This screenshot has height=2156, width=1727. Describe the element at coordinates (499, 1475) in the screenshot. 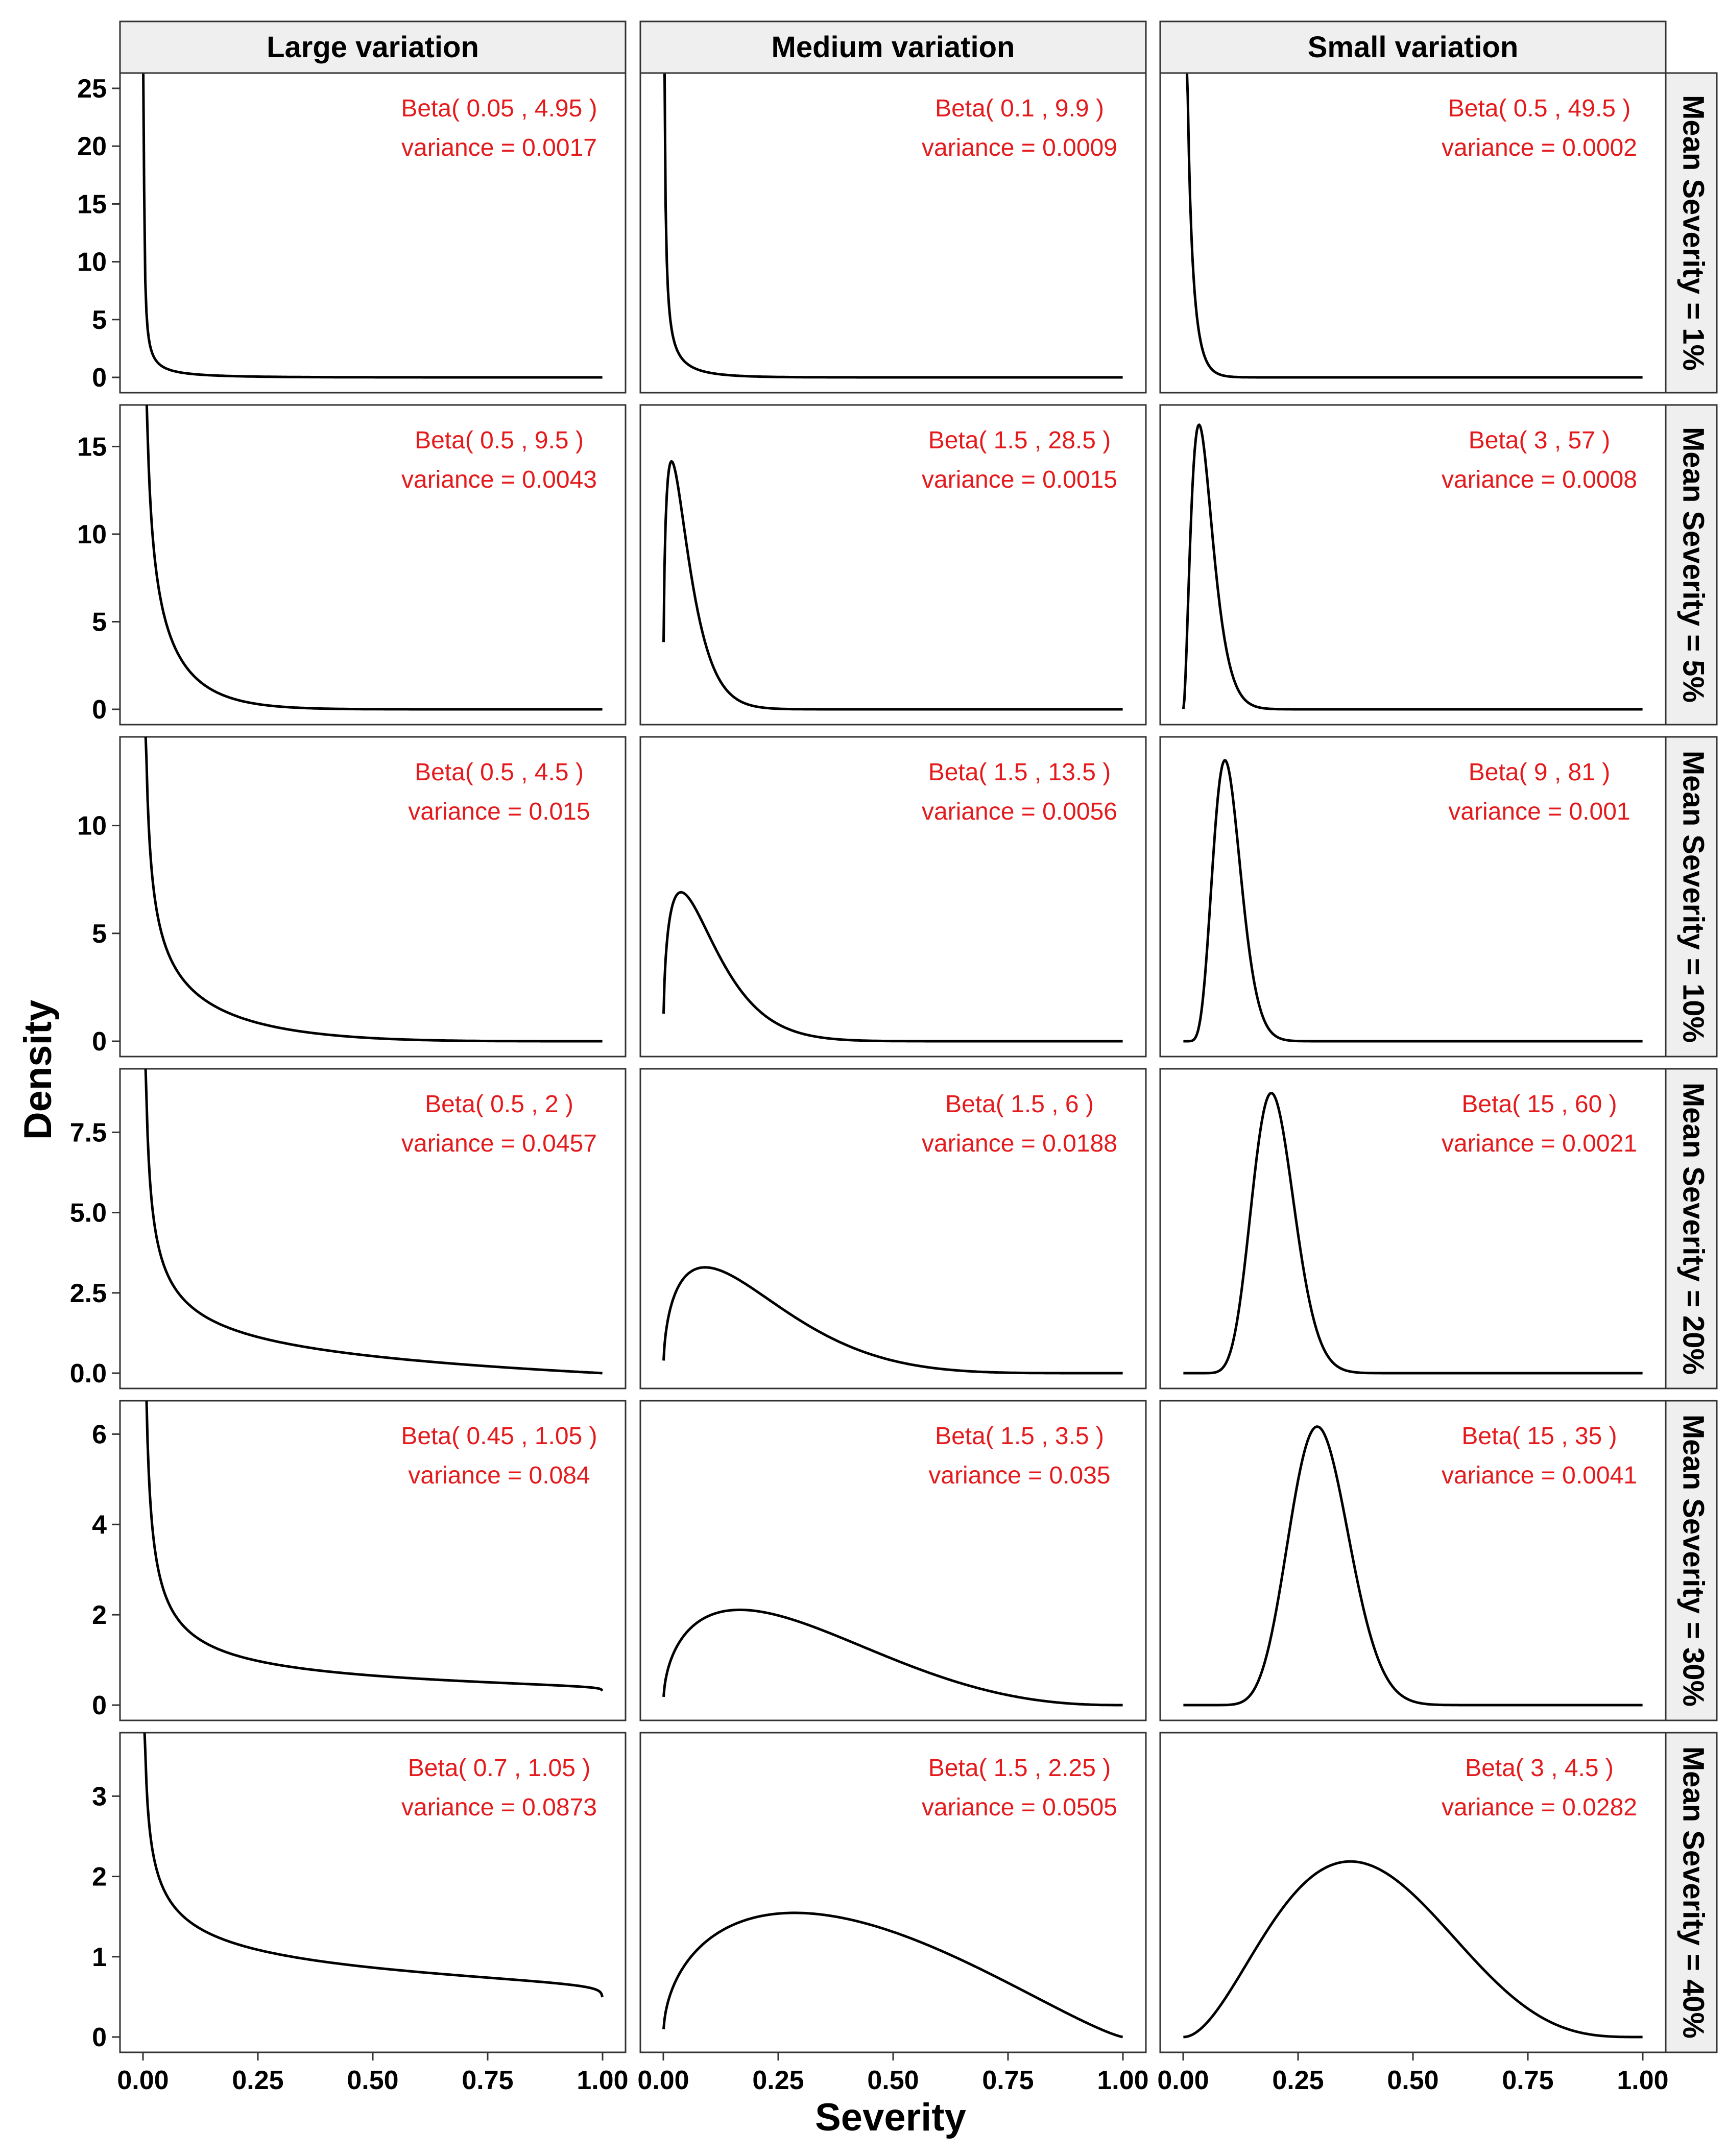

I see `variance-label: variance = 0.084` at that location.